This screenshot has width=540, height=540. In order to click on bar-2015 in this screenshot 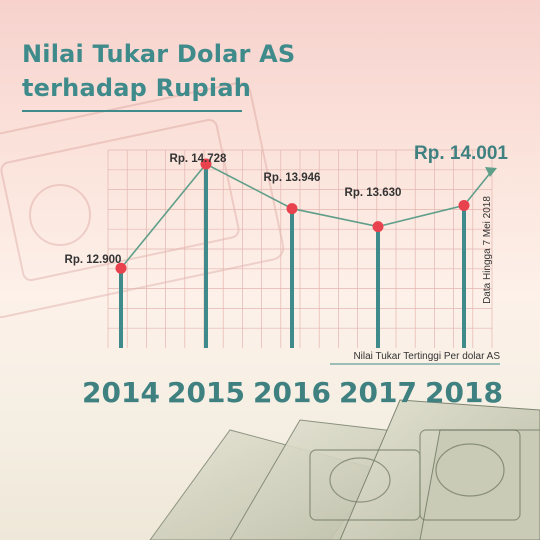, I will do `click(206, 256)`.